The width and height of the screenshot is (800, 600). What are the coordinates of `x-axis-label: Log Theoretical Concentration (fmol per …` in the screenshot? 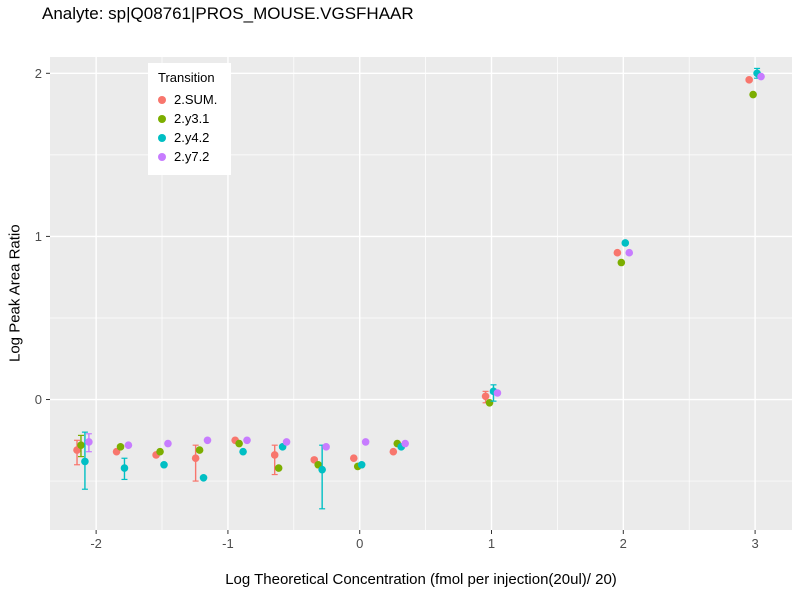 It's located at (421, 579).